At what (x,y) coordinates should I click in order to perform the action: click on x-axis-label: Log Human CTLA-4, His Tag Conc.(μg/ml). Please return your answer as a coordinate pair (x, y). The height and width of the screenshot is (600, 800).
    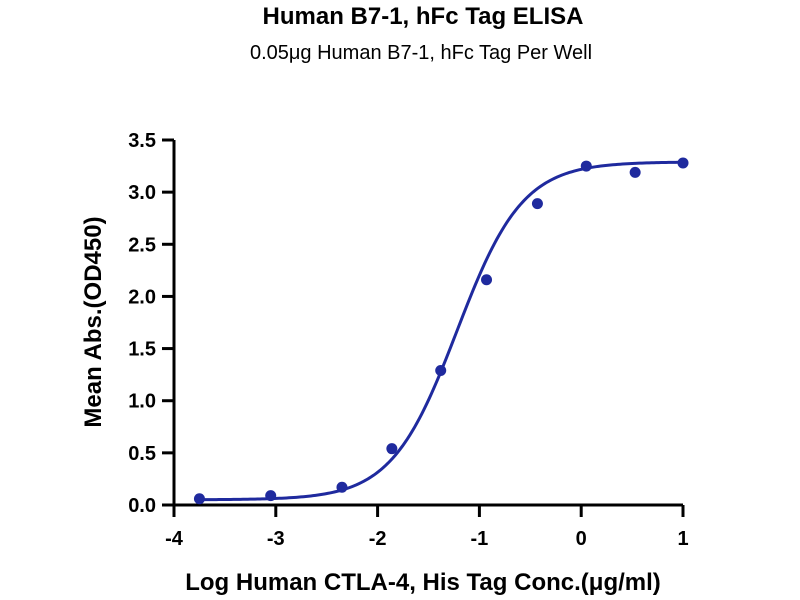
    Looking at the image, I should click on (423, 582).